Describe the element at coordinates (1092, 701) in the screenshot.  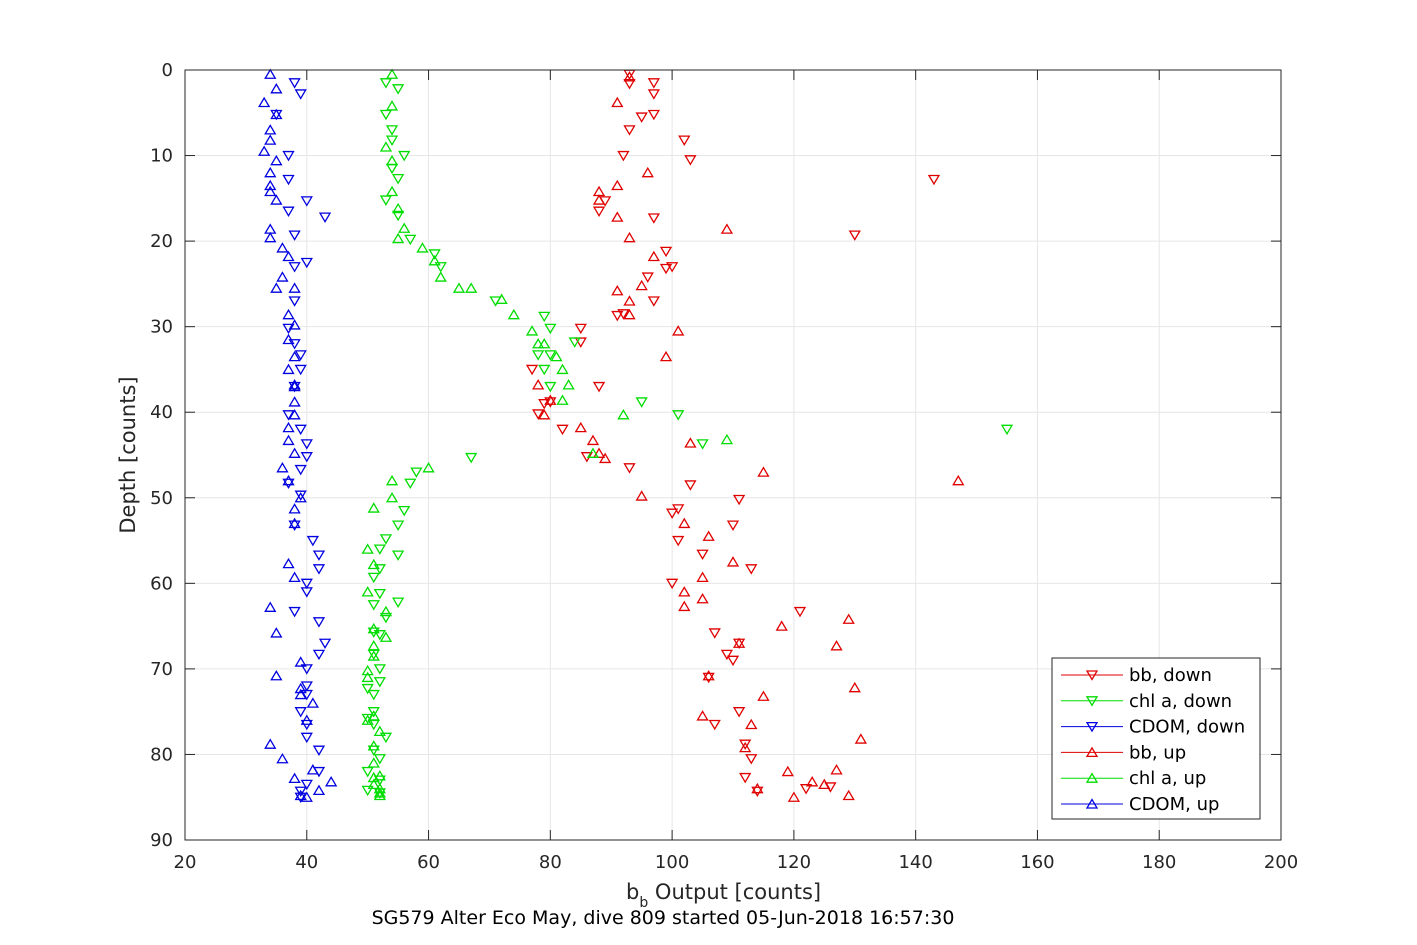
I see `legend-marker-chl-a-down` at that location.